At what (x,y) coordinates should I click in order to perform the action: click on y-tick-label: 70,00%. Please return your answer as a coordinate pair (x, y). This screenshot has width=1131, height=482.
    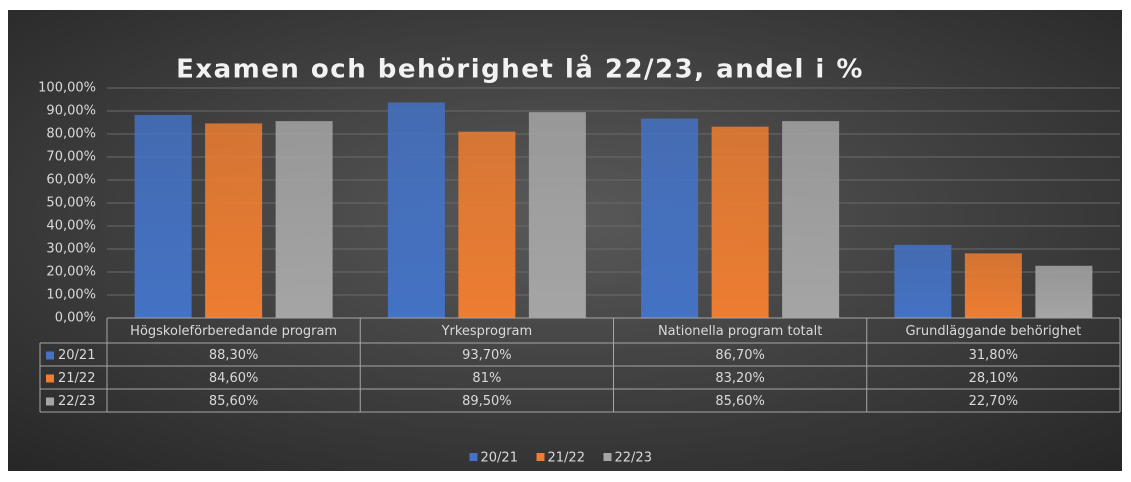
    Looking at the image, I should click on (71, 157).